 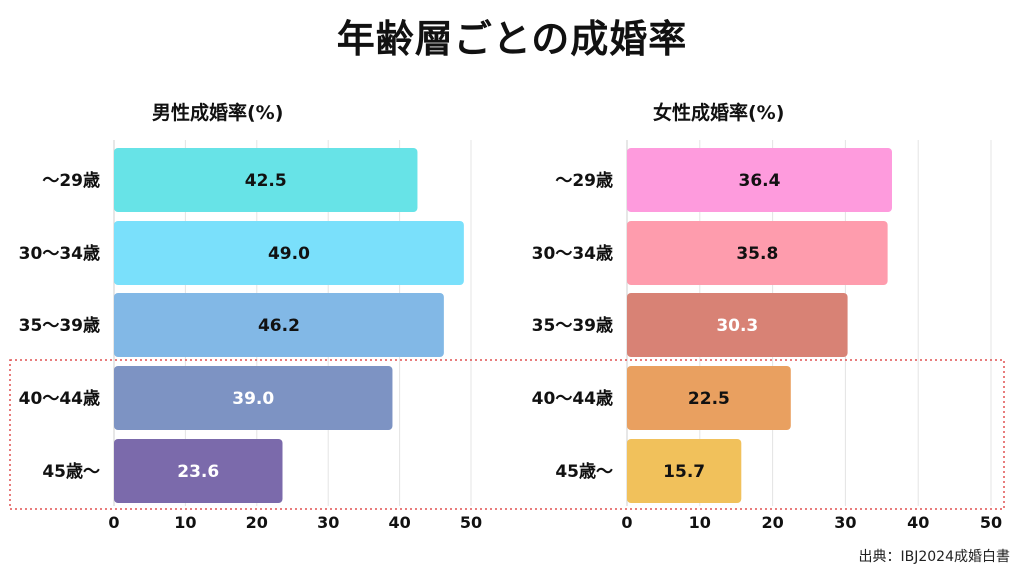 What do you see at coordinates (113, 522) in the screenshot?
I see `male-x-tick-label: 0` at bounding box center [113, 522].